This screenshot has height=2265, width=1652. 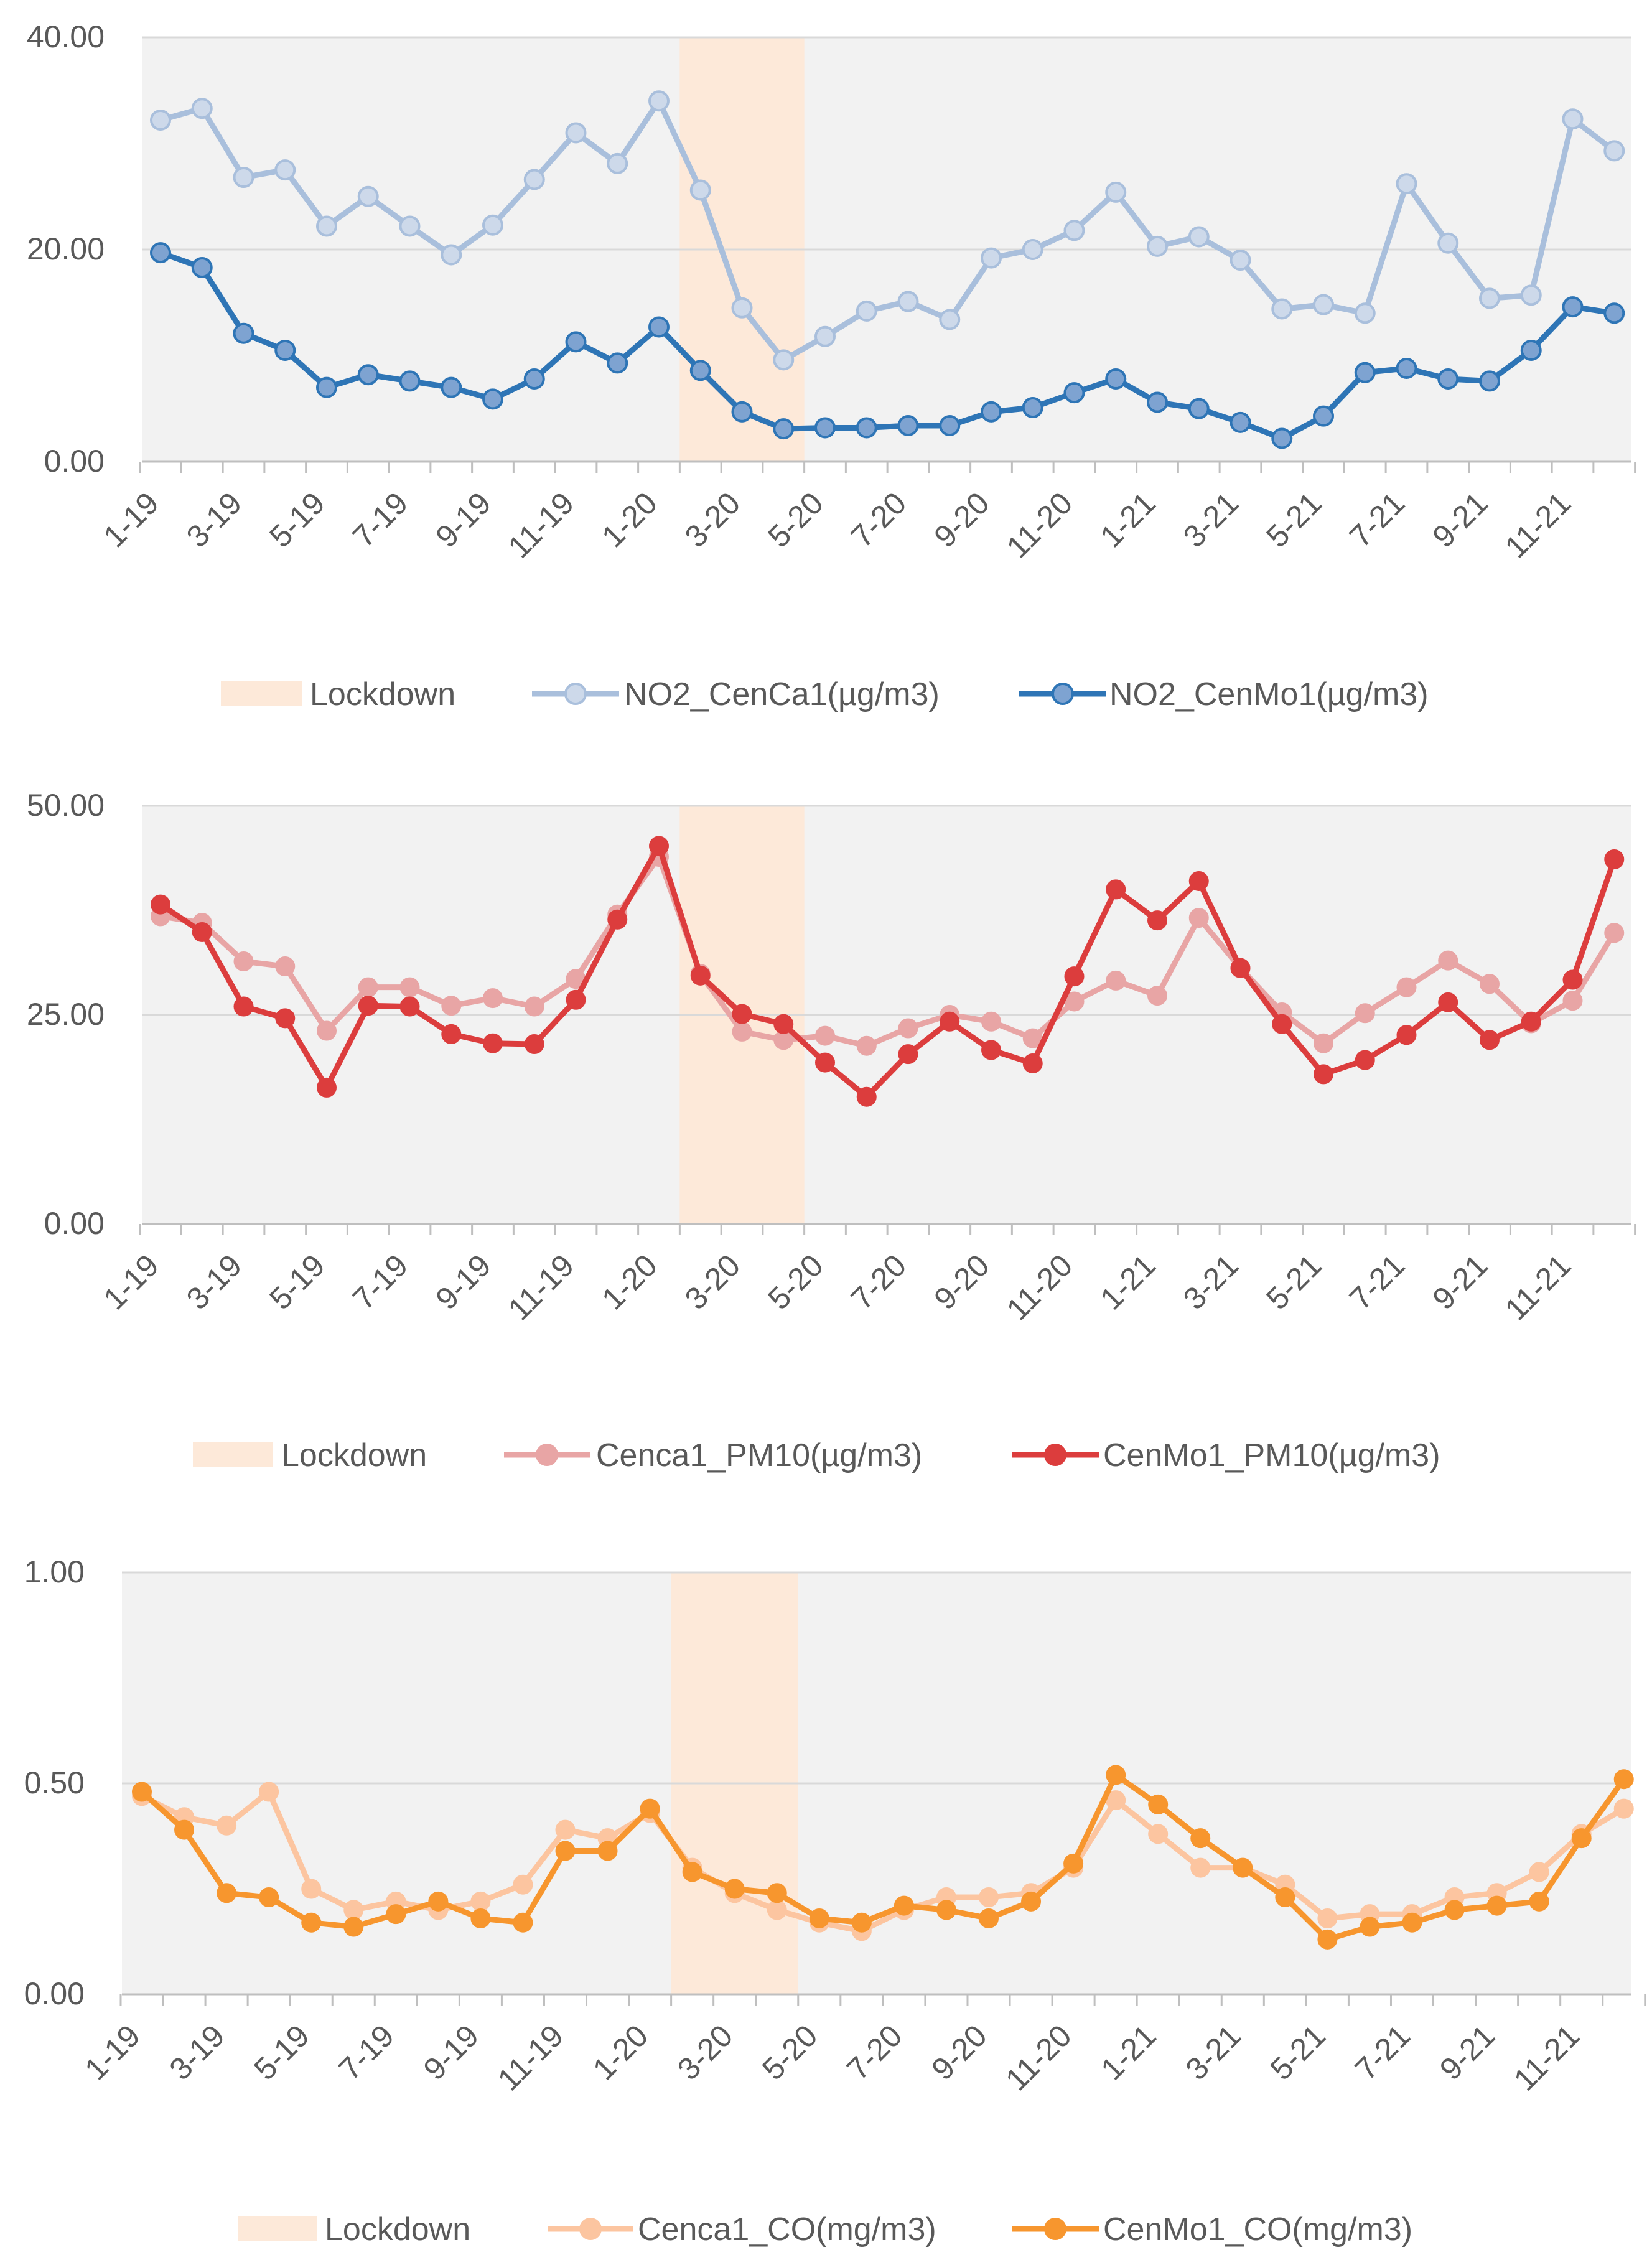 What do you see at coordinates (354, 1455) in the screenshot?
I see `legend-label-lockdown: Lockdown` at bounding box center [354, 1455].